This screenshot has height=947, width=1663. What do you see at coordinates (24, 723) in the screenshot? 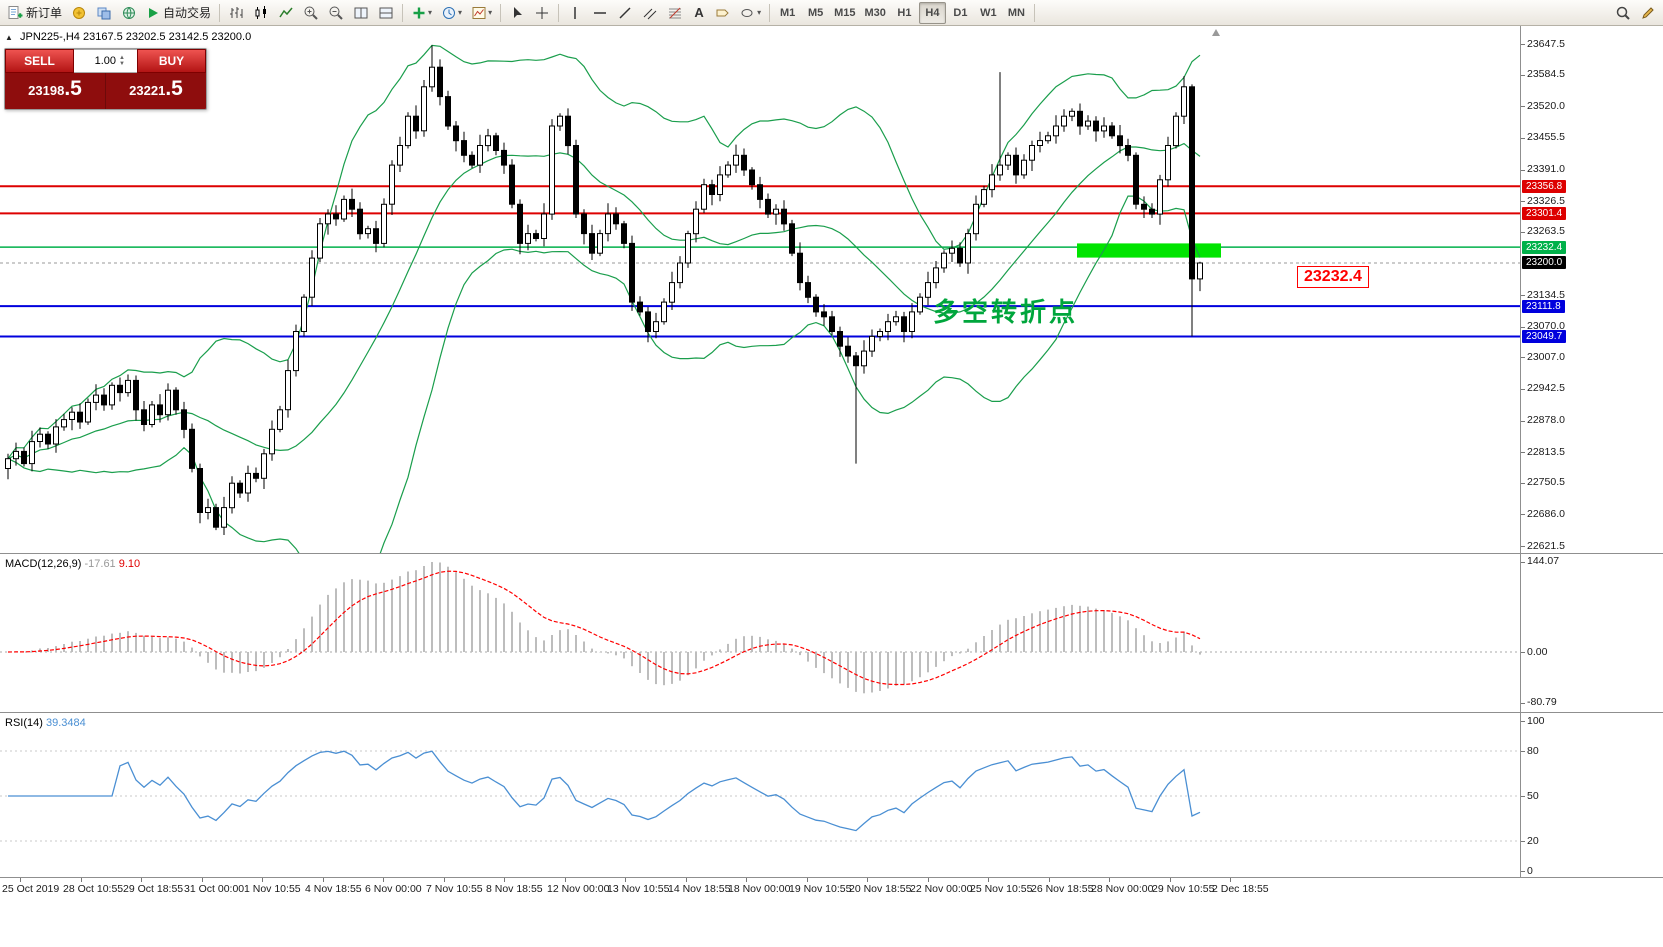
I see `rsi-name: RSI(14)` at bounding box center [24, 723].